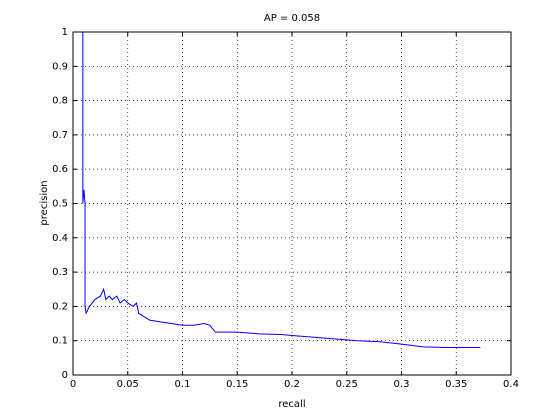 The width and height of the screenshot is (560, 420). I want to click on x-tick-label: 0.3, so click(402, 384).